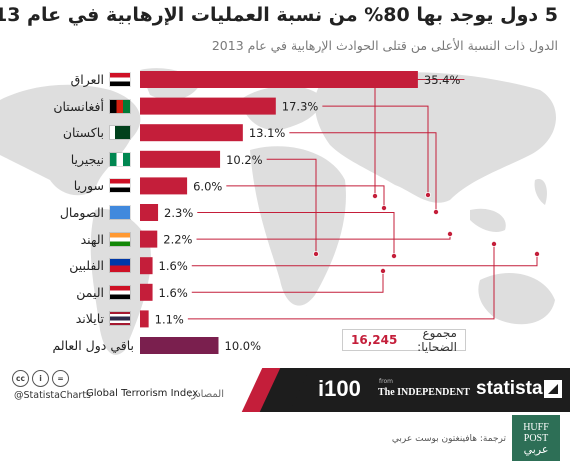 The width and height of the screenshot is (570, 466). I want to click on value-label-0: 35.4%, so click(442, 80).